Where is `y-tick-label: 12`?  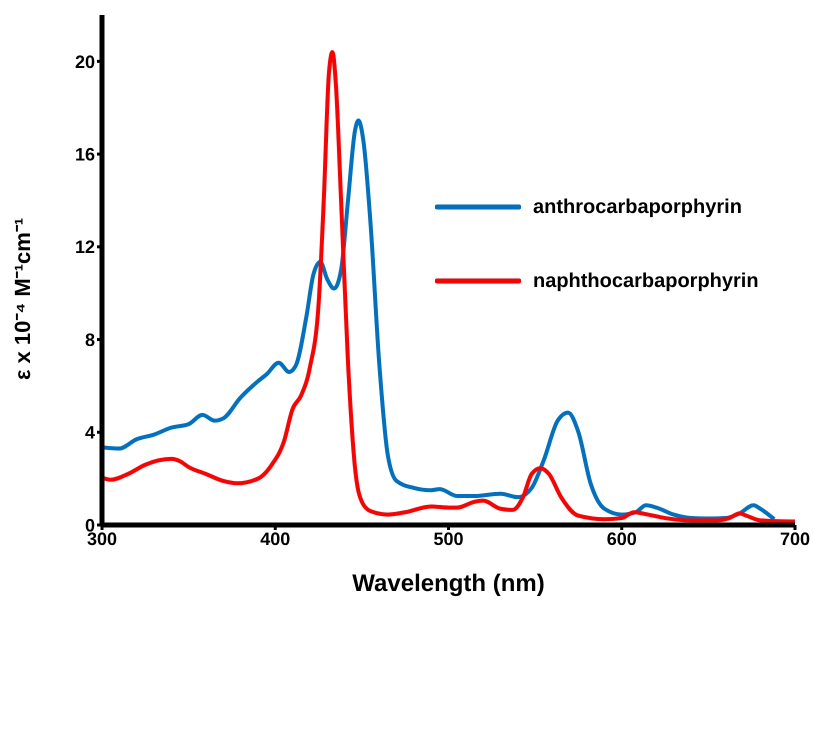
y-tick-label: 12 is located at coordinates (84, 247).